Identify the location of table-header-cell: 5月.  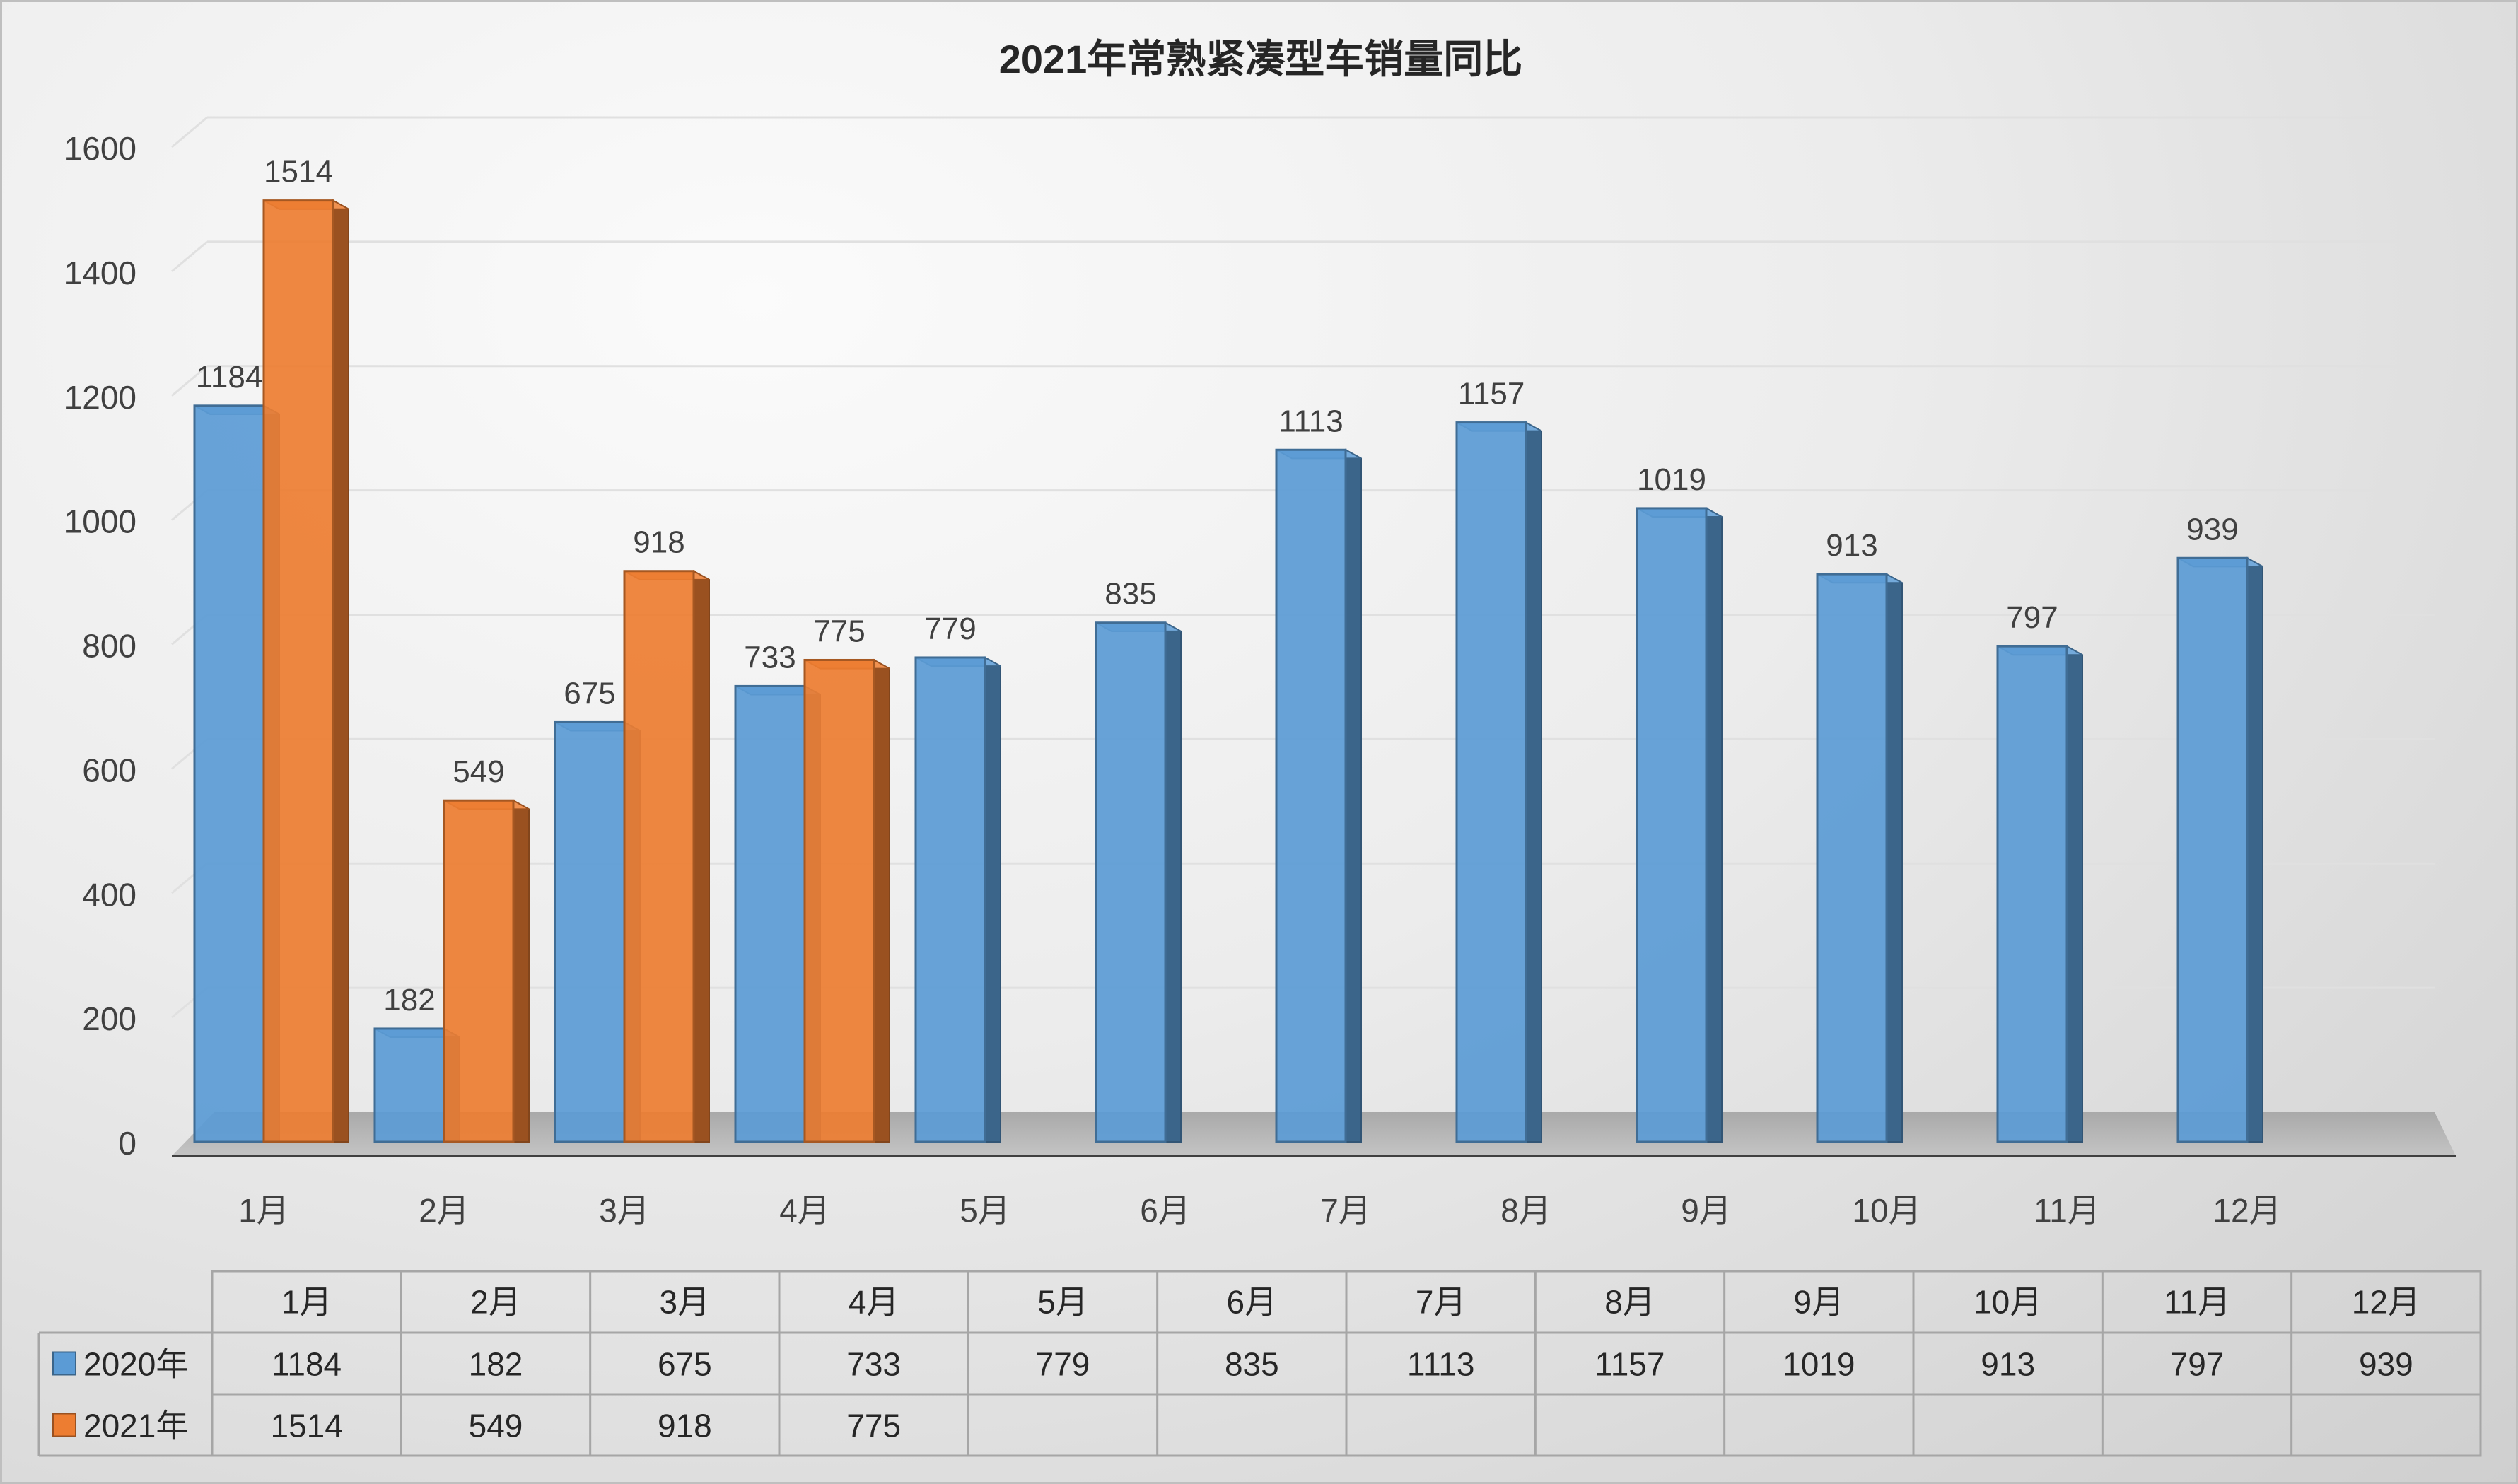
(1062, 1302).